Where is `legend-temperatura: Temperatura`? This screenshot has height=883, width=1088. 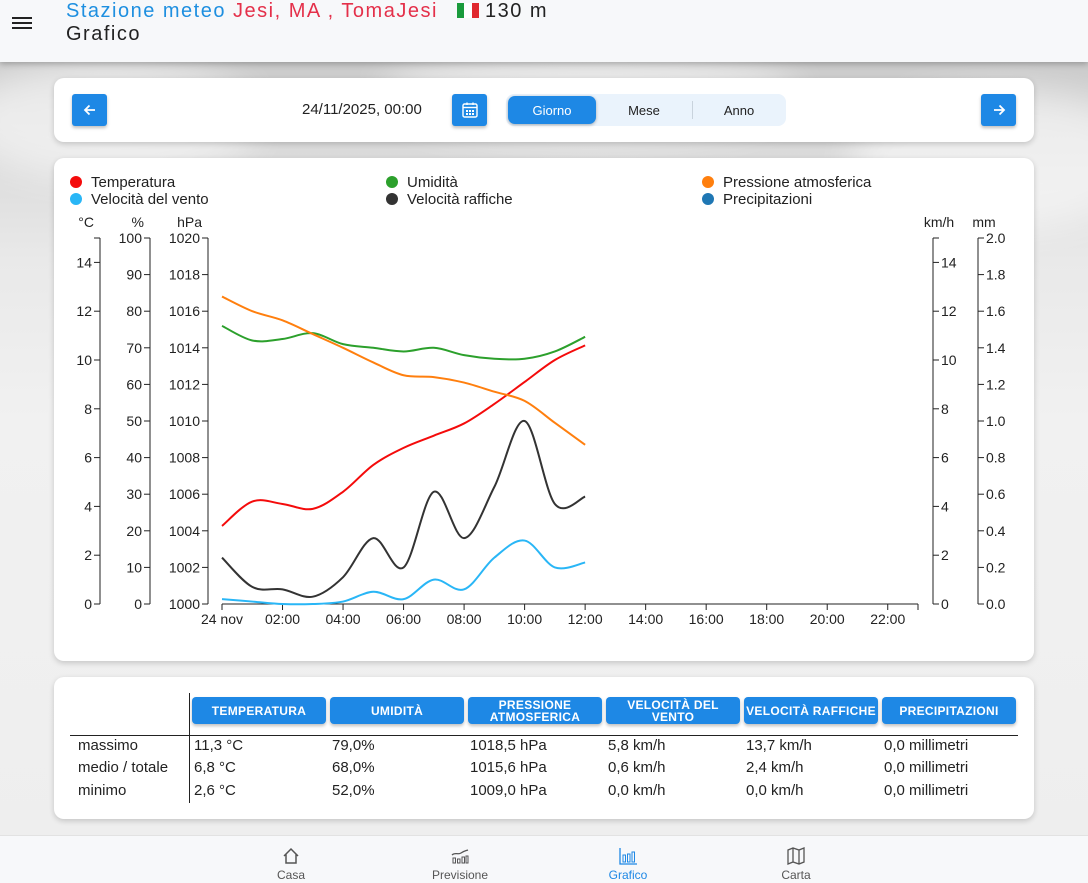 legend-temperatura: Temperatura is located at coordinates (122, 182).